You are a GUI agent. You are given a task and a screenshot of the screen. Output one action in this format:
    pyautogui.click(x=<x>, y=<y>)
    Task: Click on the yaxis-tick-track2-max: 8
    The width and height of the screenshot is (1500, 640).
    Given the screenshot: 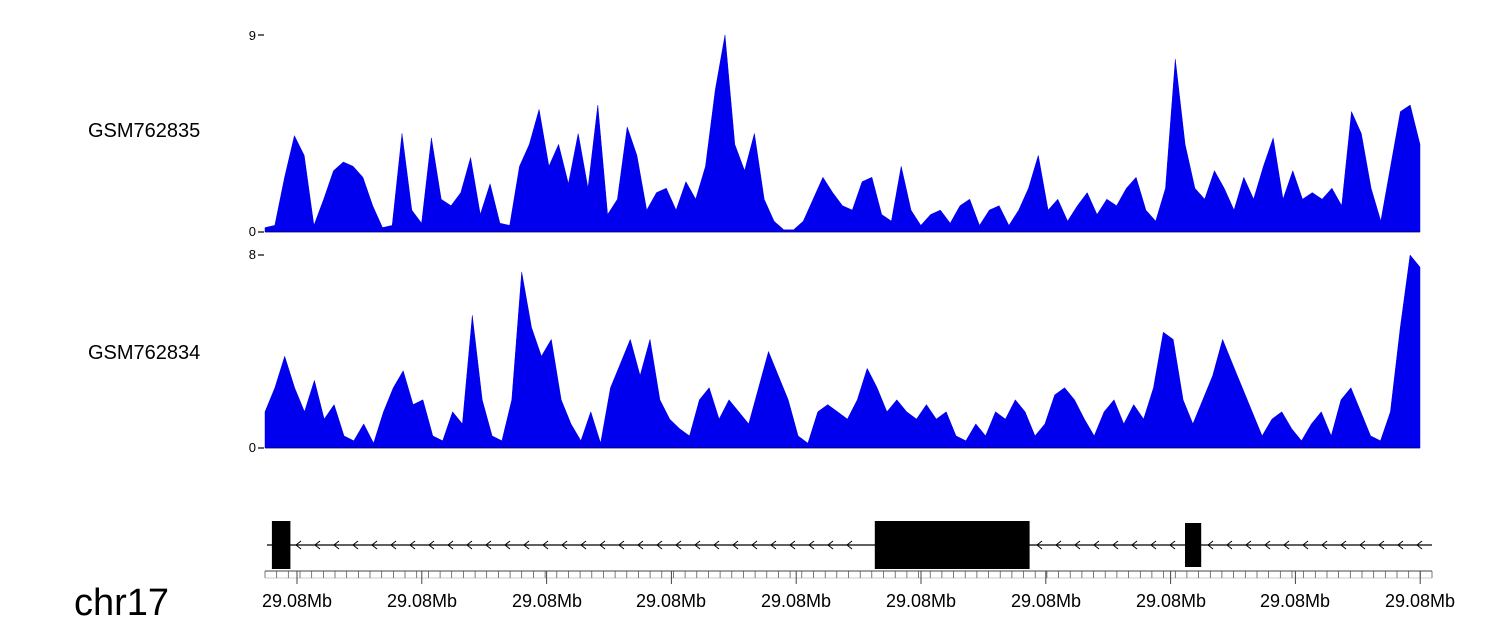 What is the action you would take?
    pyautogui.click(x=252, y=254)
    